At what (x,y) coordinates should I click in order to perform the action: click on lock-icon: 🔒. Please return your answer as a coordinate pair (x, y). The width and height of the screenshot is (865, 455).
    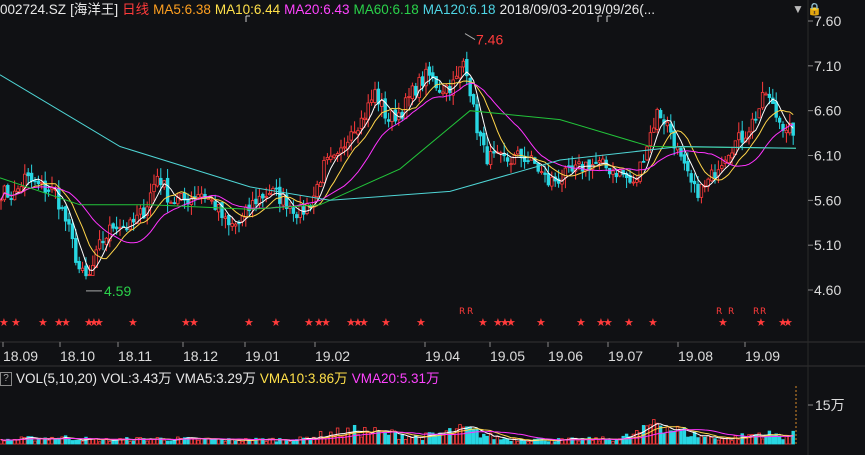
    Looking at the image, I should click on (815, 9).